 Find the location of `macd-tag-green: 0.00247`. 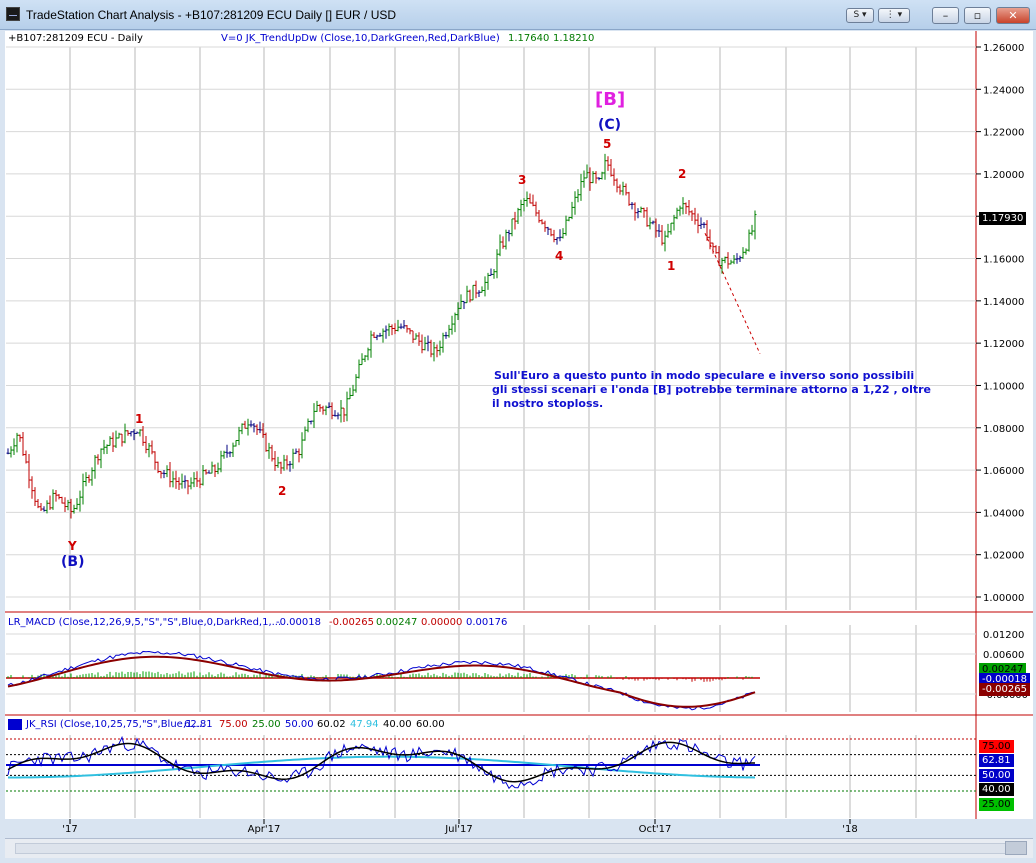

macd-tag-green: 0.00247 is located at coordinates (1003, 669).